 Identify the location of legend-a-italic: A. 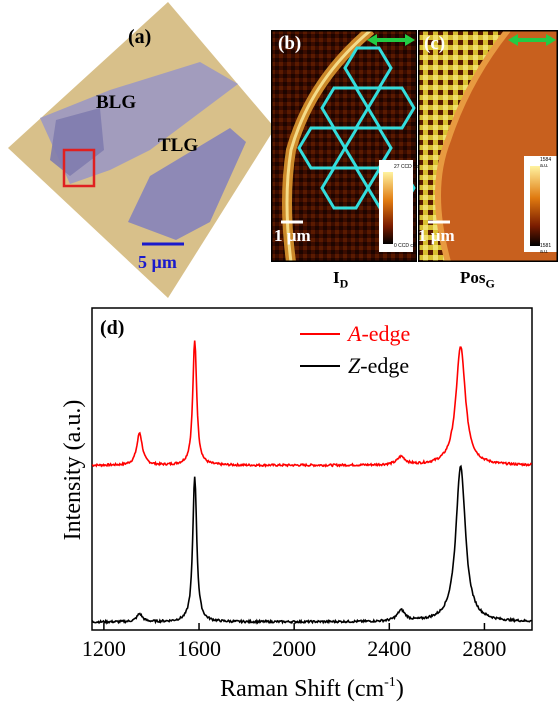
(354, 333).